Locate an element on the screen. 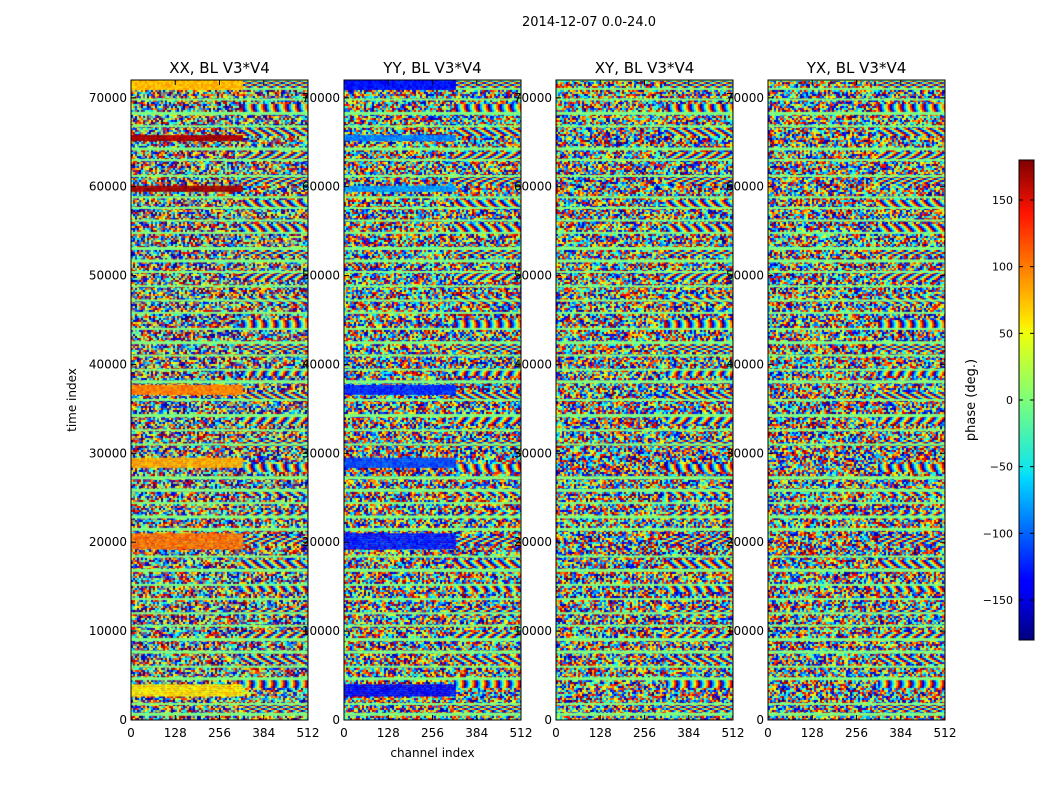 This screenshot has width=1050, height=800. colorbar-label: phase (deg.) is located at coordinates (971, 400).